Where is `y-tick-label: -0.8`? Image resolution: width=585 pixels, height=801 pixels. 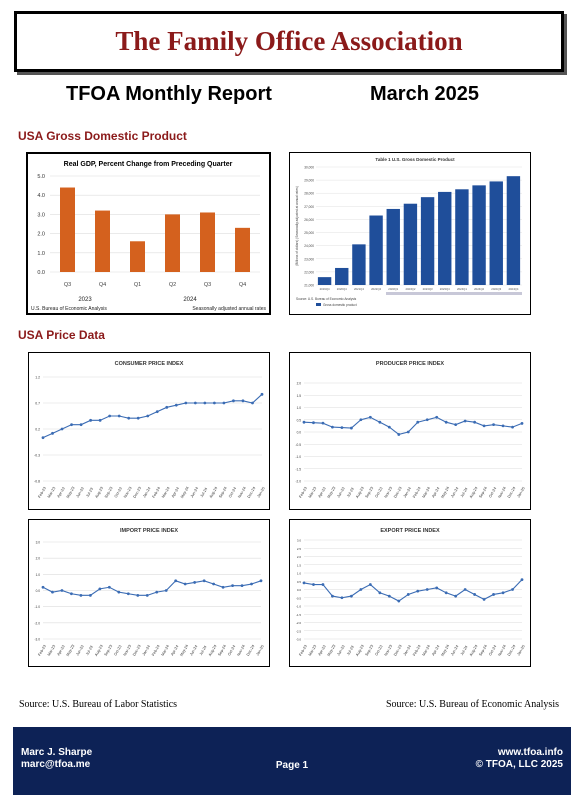
y-tick-label: -0.8 is located at coordinates (37, 482).